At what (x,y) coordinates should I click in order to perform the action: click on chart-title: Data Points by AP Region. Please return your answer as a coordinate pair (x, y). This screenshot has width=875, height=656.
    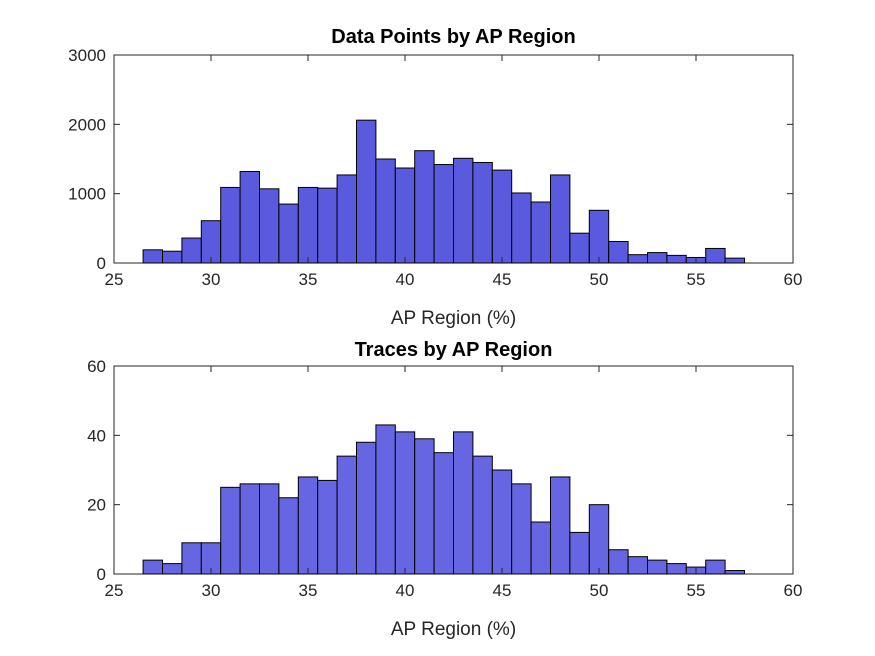
    Looking at the image, I should click on (453, 37).